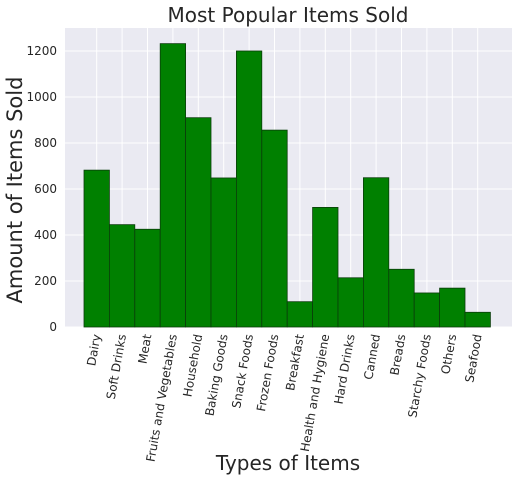 The height and width of the screenshot is (485, 517). I want to click on x-tick-label: Others, so click(448, 354).